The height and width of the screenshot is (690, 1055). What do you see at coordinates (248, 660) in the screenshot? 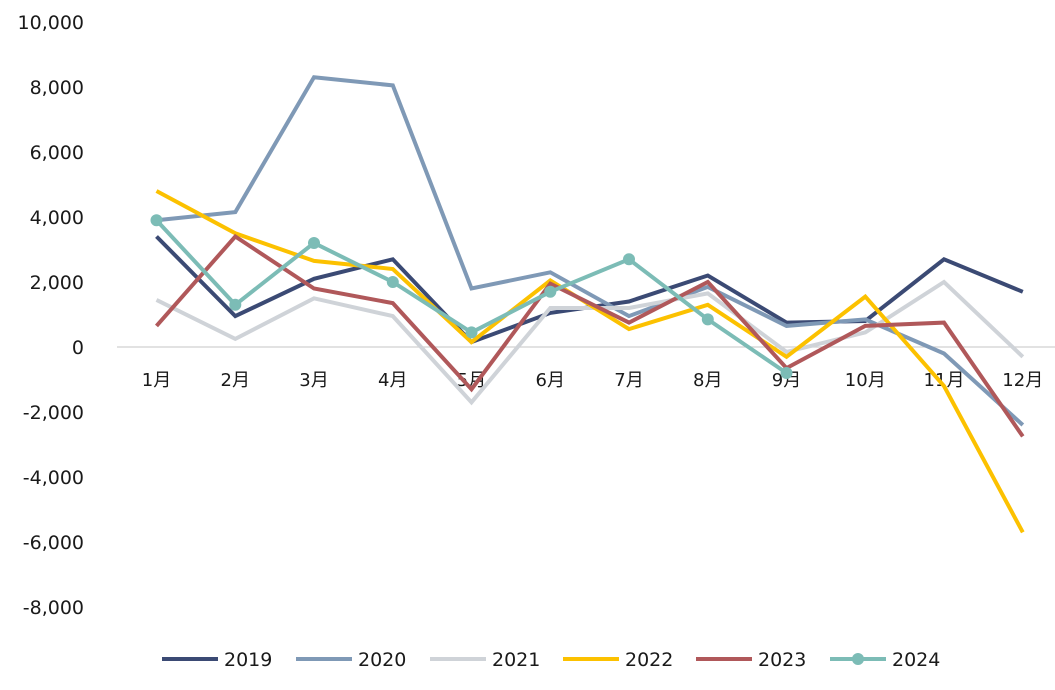
I see `legend-label-2019: 2019` at bounding box center [248, 660].